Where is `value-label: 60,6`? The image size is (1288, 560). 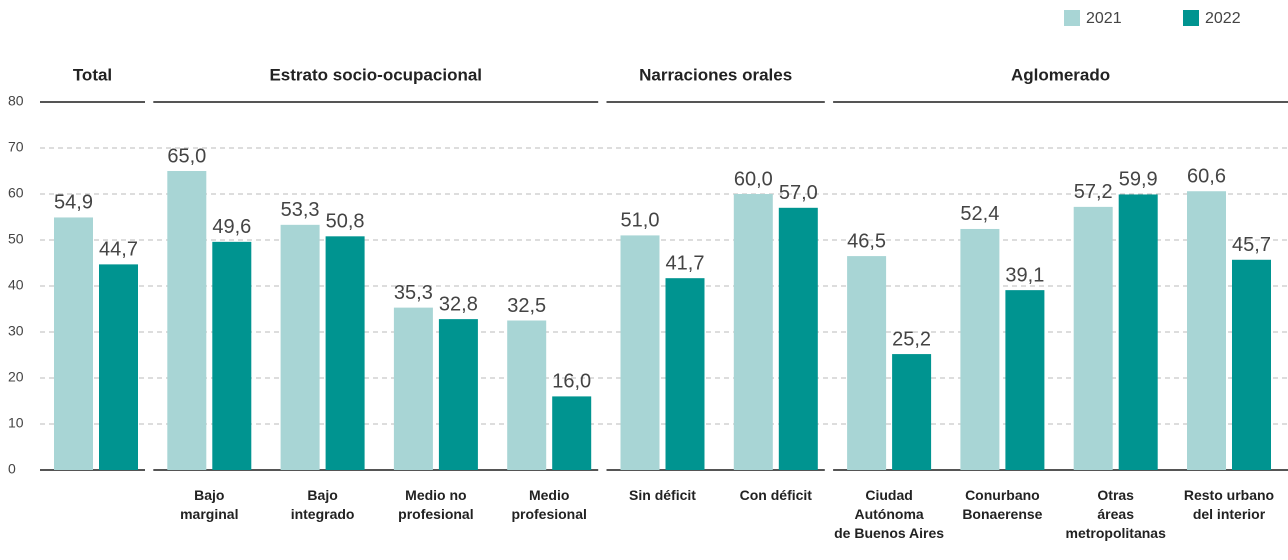
value-label: 60,6 is located at coordinates (1206, 177).